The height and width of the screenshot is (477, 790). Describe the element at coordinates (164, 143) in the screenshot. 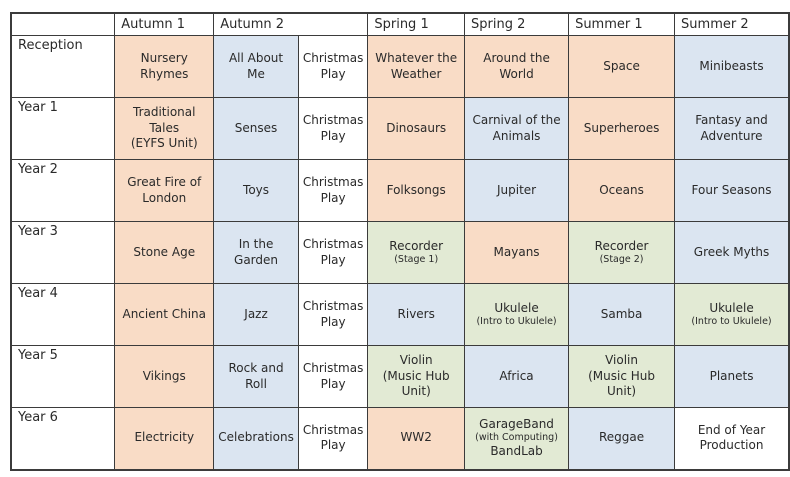

I see `topic-text: (EYFS Unit)` at that location.